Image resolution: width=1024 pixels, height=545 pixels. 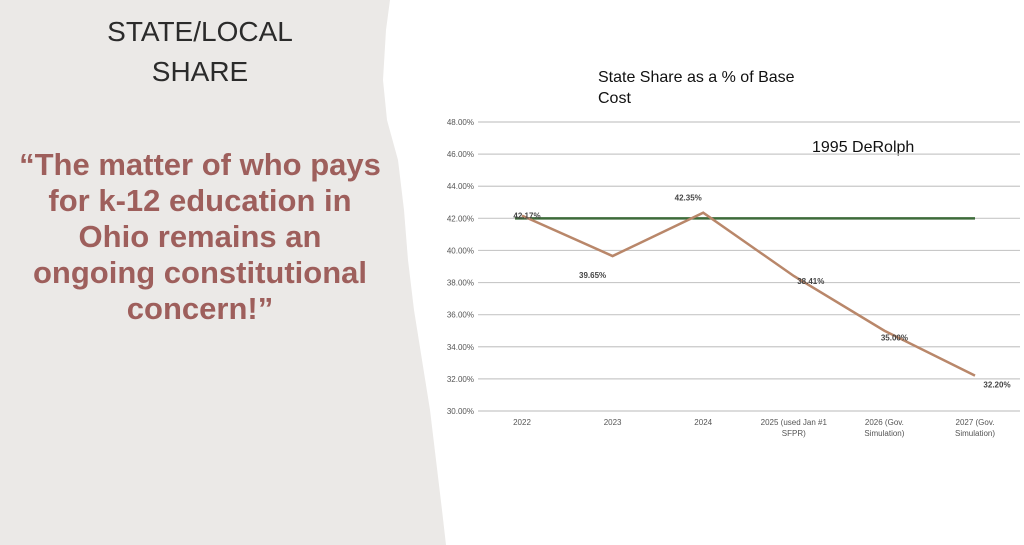 What do you see at coordinates (460, 283) in the screenshot?
I see `y-tick-label: 38.00%` at bounding box center [460, 283].